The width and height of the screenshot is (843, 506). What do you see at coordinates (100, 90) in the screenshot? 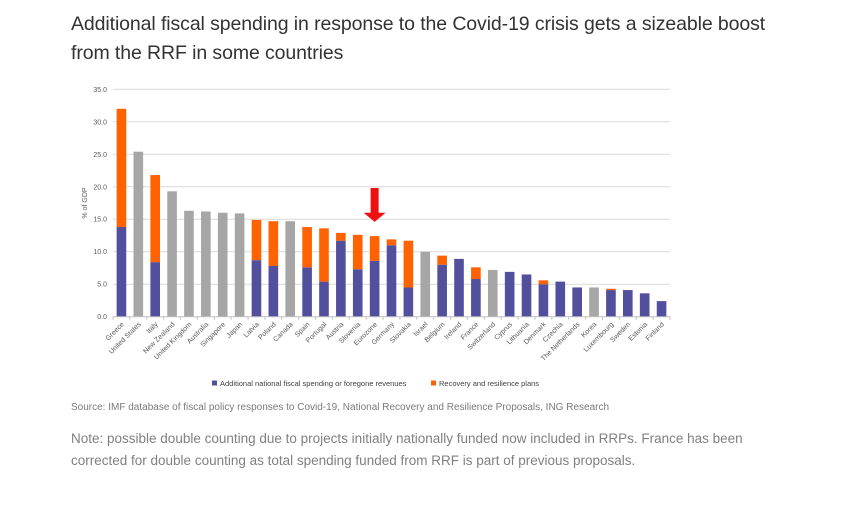
I see `y-tick-label: 35.0` at bounding box center [100, 90].